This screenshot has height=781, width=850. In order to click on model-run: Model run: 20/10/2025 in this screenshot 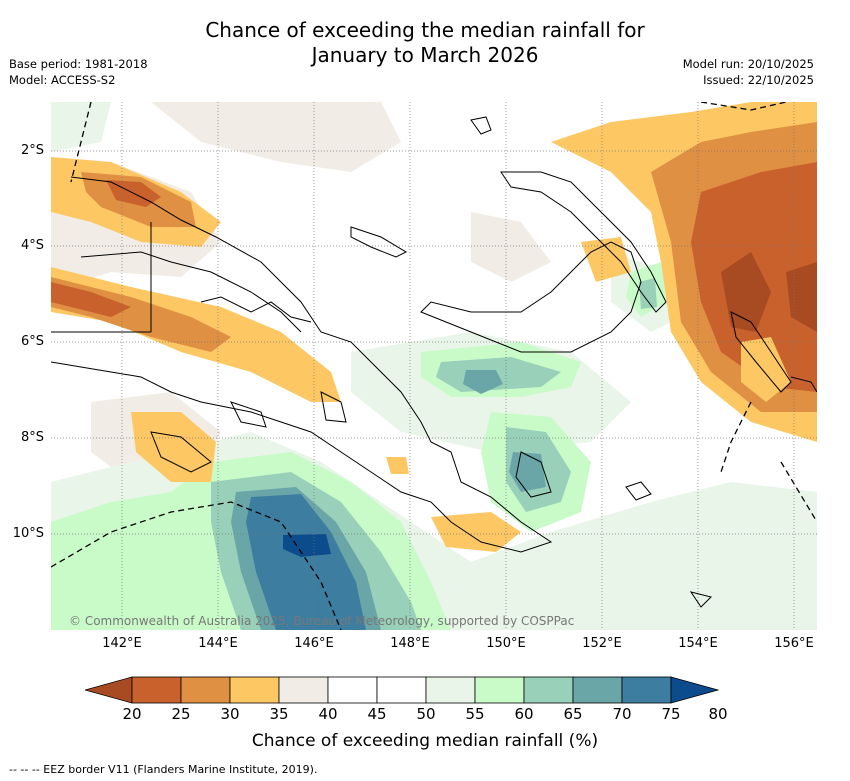, I will do `click(748, 64)`.